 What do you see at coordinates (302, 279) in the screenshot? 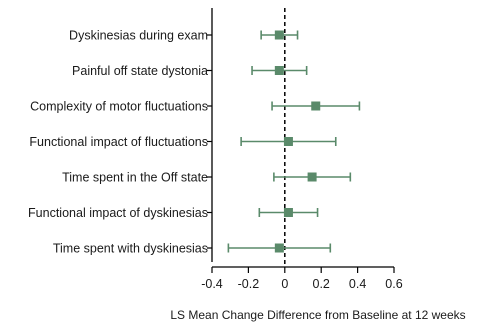
I see `x-axis-ticks: -0.4 -0.2 0 0.2 0.4 0.6` at bounding box center [302, 279].